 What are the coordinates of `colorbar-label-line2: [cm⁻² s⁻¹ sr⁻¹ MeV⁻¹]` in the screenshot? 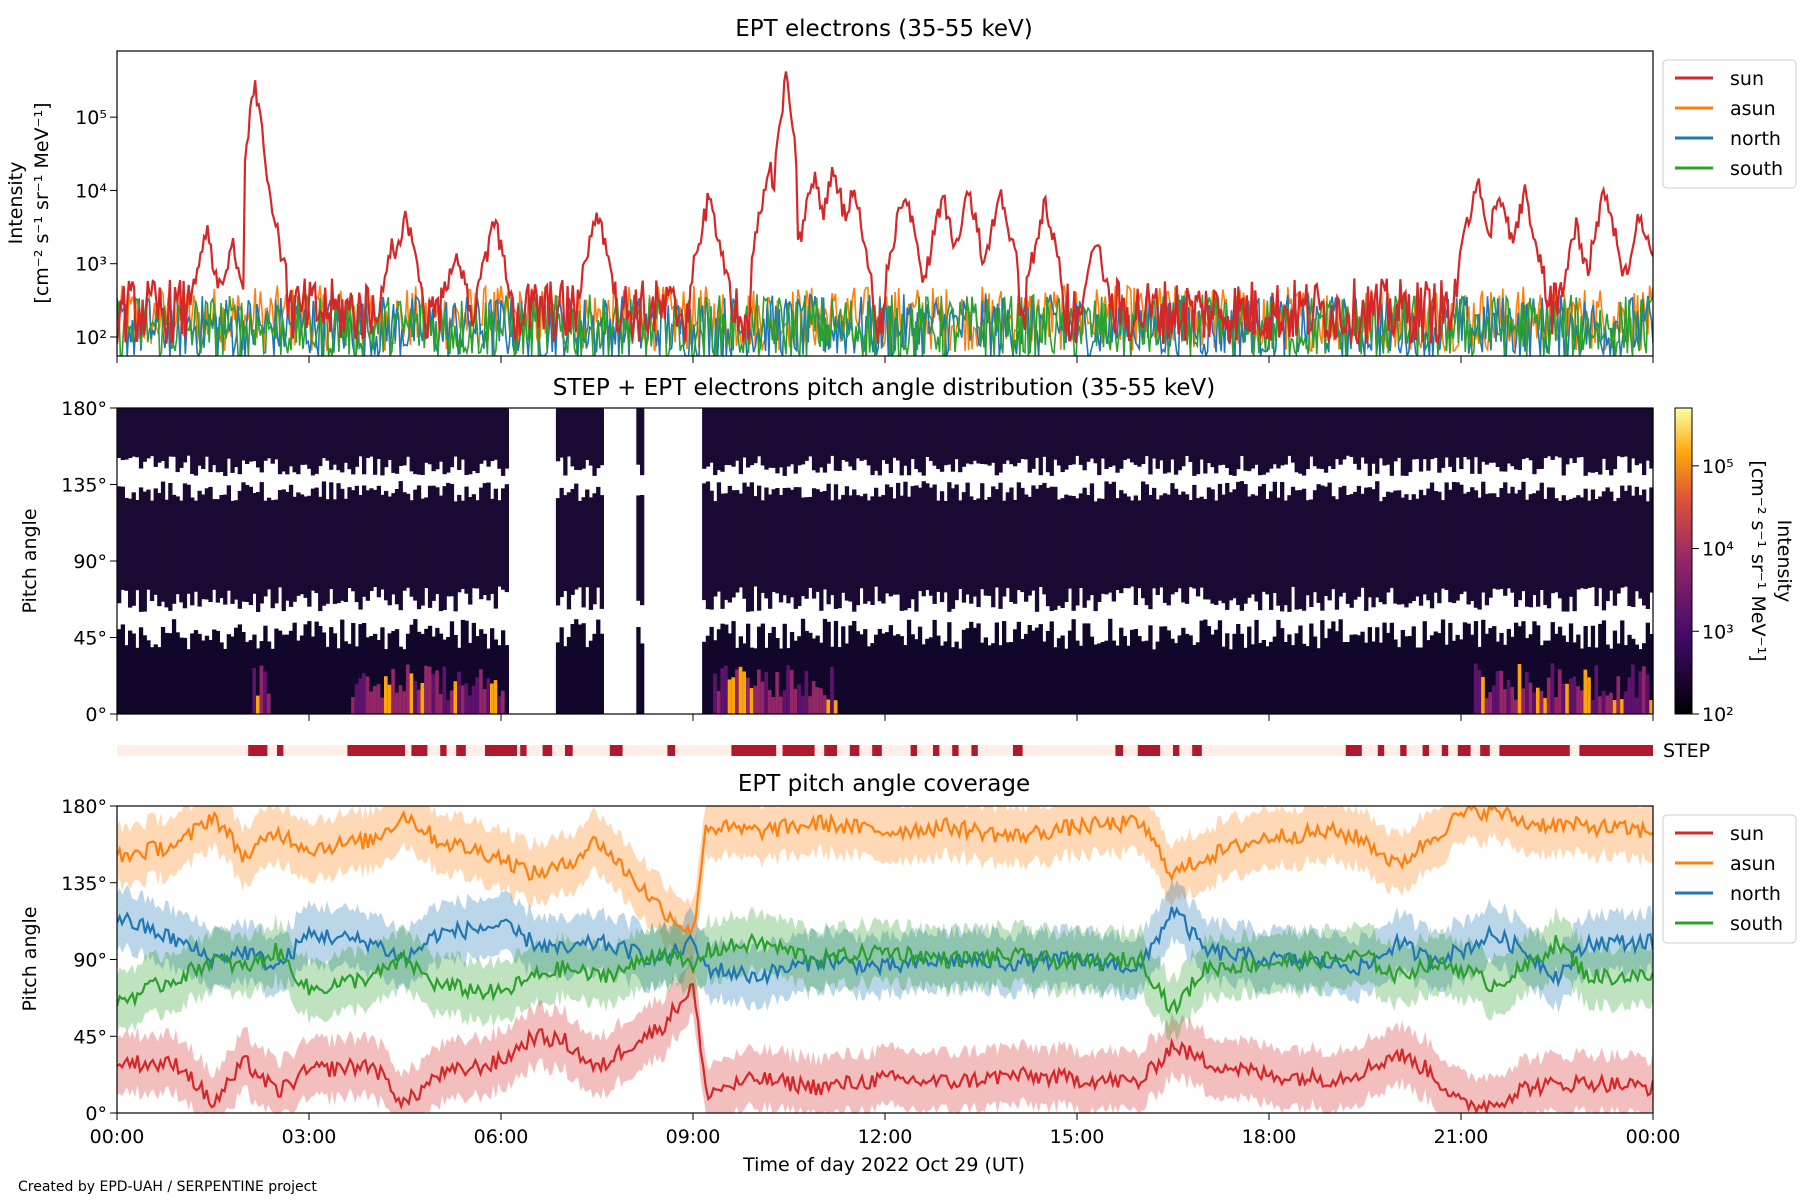 It's located at (1758, 560).